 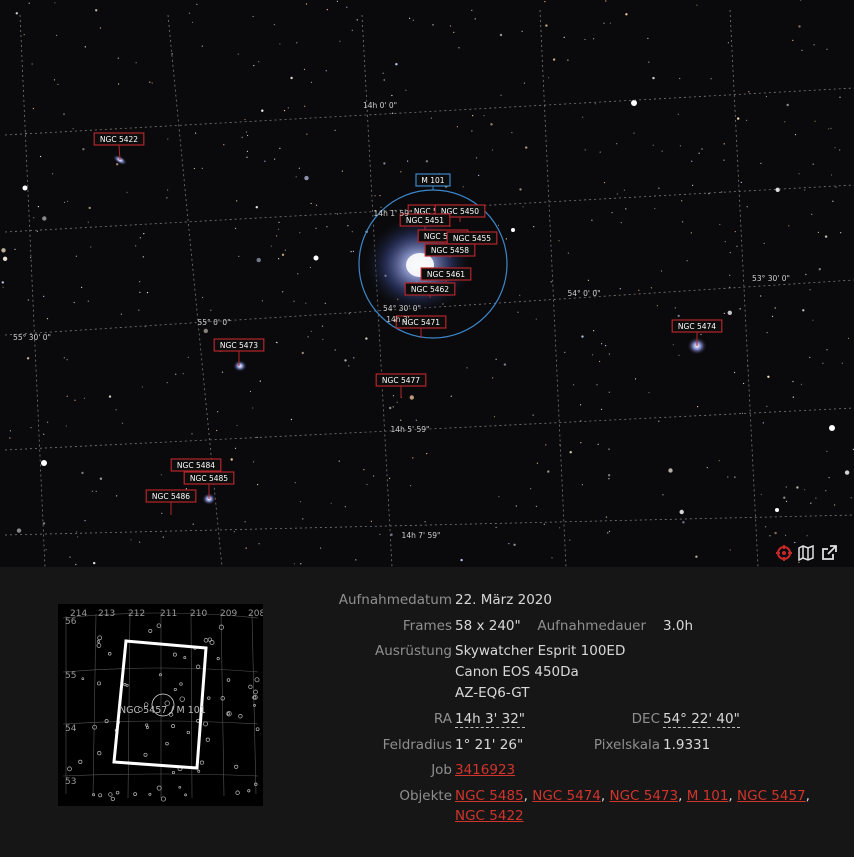 I want to click on object-label: M 101, so click(x=432, y=180).